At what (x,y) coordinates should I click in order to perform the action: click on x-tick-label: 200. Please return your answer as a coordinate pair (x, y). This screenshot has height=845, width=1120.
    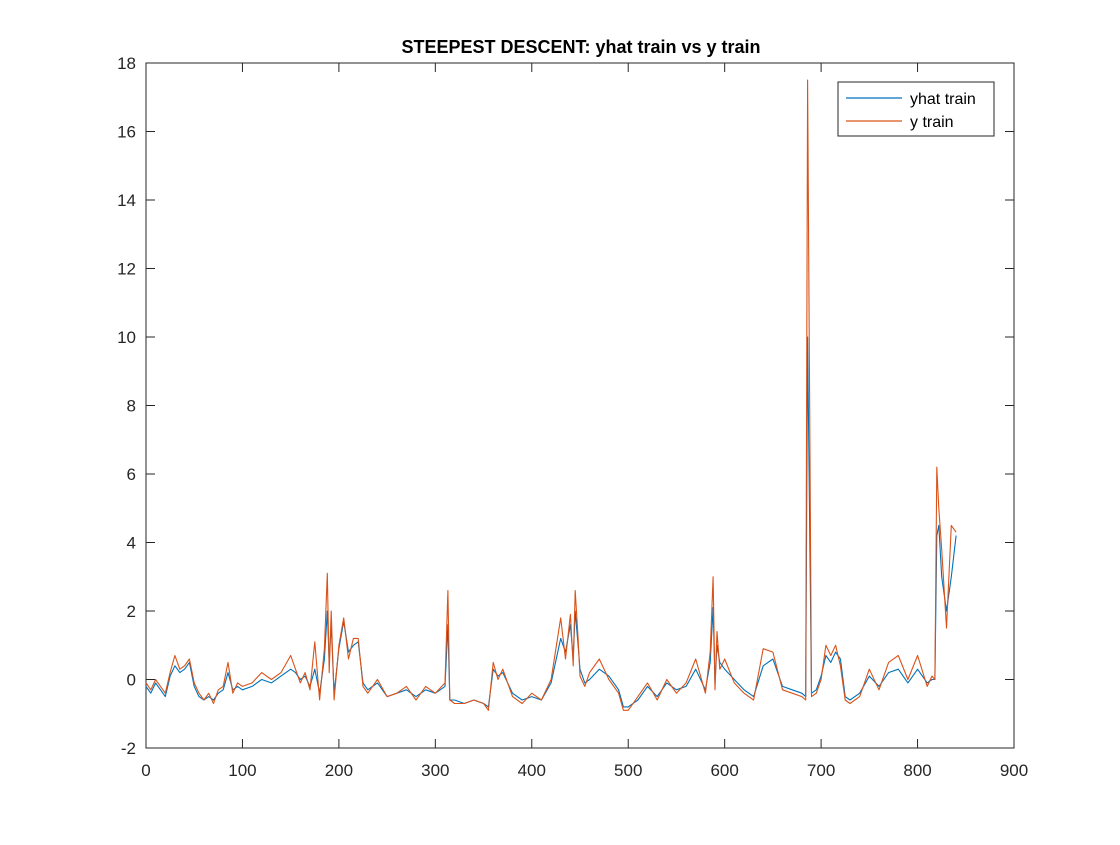
    Looking at the image, I should click on (339, 770).